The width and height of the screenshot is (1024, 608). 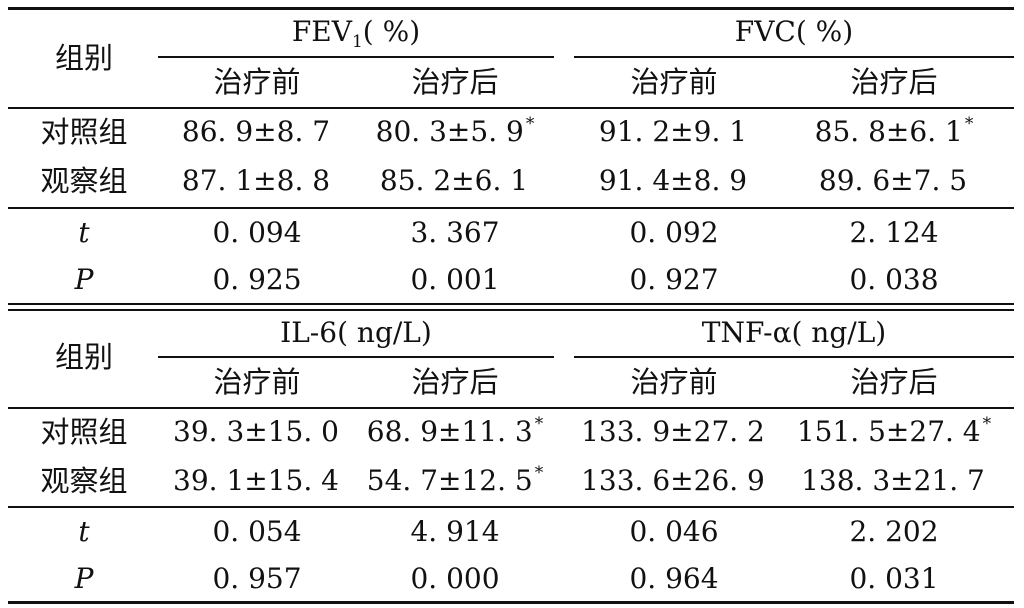 What do you see at coordinates (511, 304) in the screenshot?
I see `section-double-rule-top` at bounding box center [511, 304].